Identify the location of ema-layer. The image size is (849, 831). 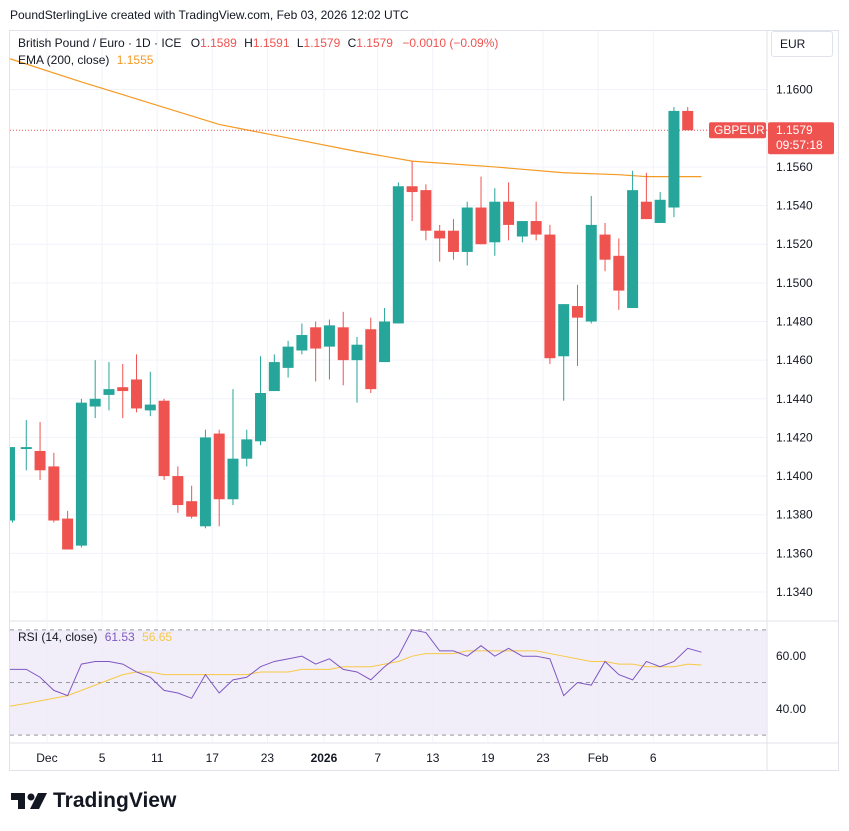
(388, 118).